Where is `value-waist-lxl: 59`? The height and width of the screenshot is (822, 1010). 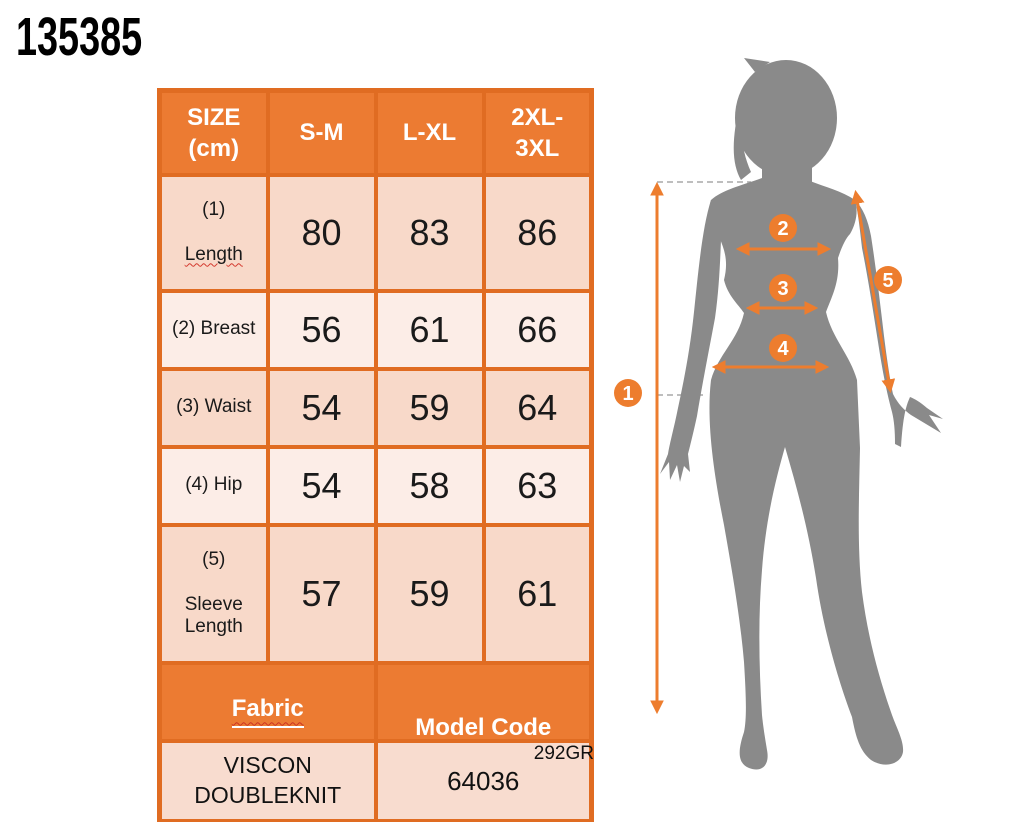
value-waist-lxl: 59 is located at coordinates (429, 407).